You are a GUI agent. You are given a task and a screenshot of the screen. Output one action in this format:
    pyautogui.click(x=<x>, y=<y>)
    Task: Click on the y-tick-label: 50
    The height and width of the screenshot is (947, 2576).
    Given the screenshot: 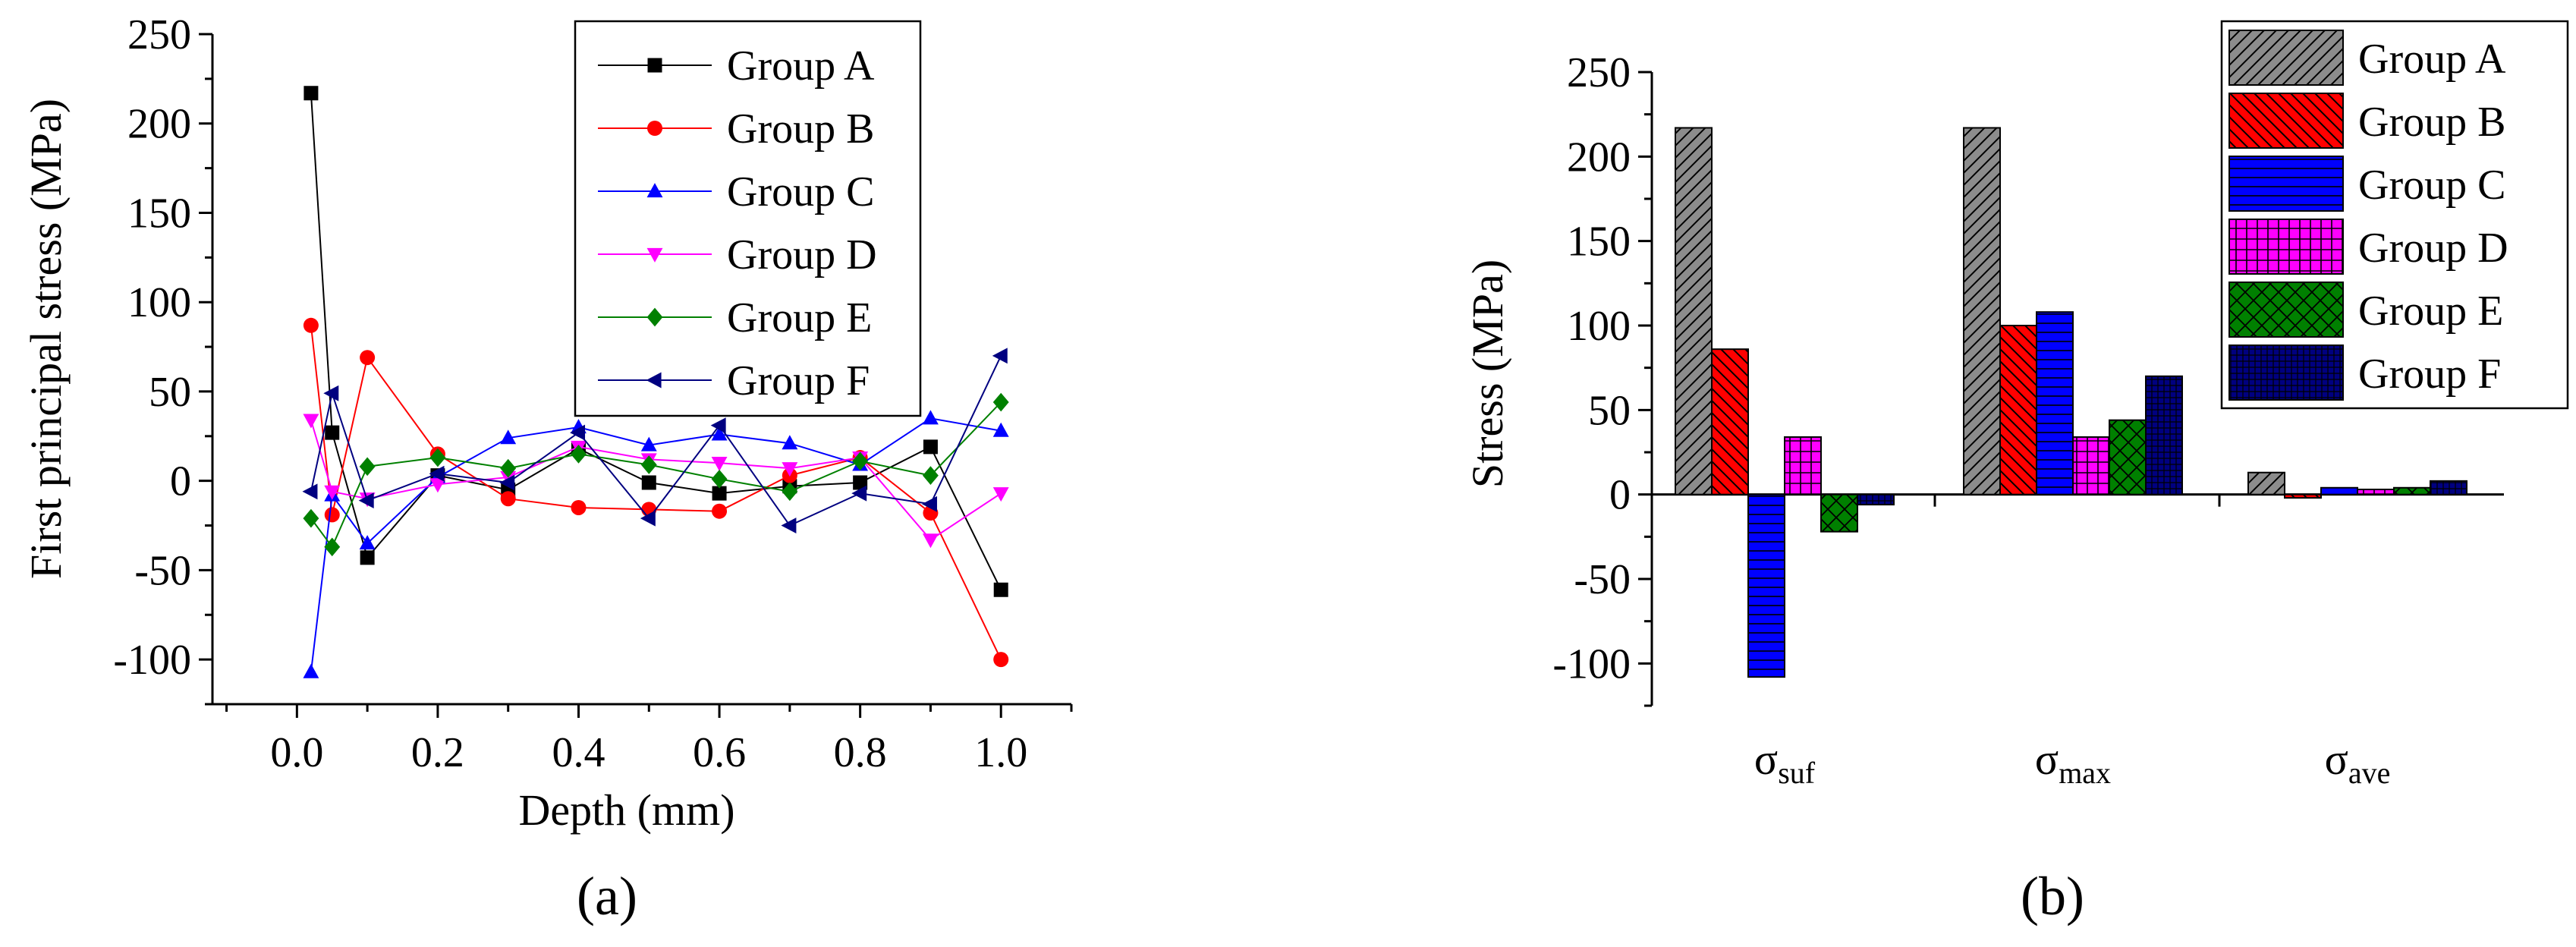 What is the action you would take?
    pyautogui.click(x=170, y=393)
    